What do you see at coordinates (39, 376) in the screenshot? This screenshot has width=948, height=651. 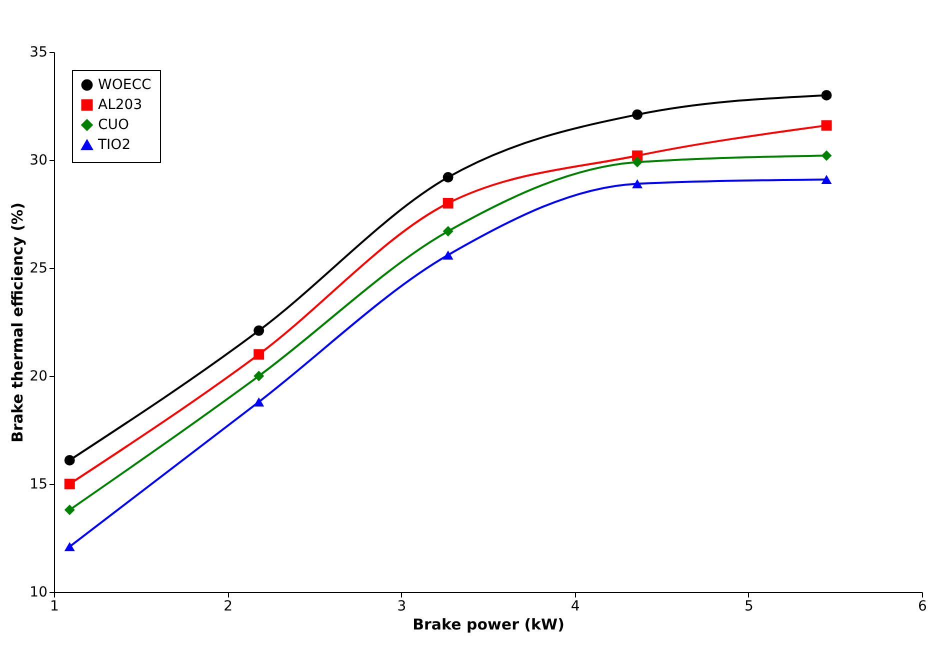 I see `y-tick-label: 20` at bounding box center [39, 376].